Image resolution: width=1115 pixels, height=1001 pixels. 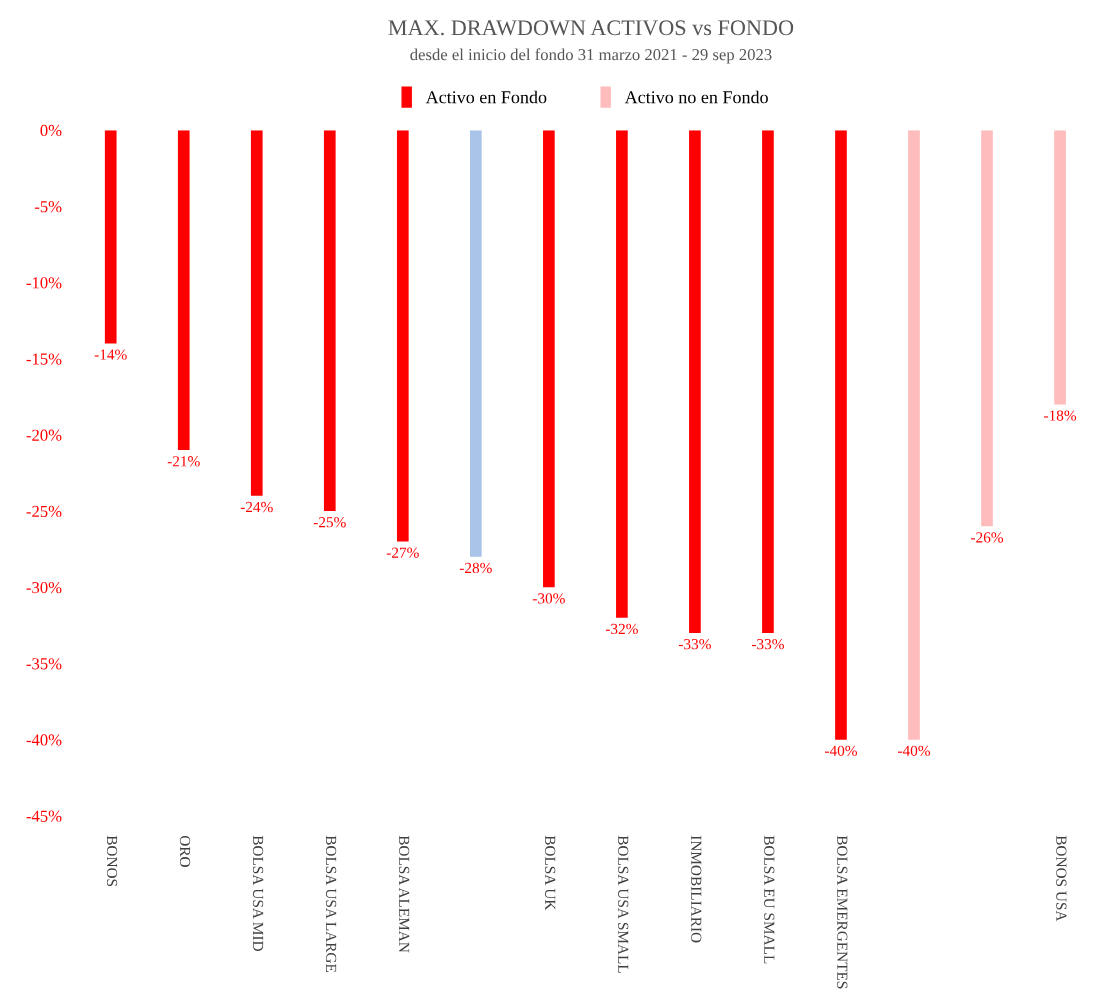 What do you see at coordinates (621, 629) in the screenshot?
I see `data-label: -32%` at bounding box center [621, 629].